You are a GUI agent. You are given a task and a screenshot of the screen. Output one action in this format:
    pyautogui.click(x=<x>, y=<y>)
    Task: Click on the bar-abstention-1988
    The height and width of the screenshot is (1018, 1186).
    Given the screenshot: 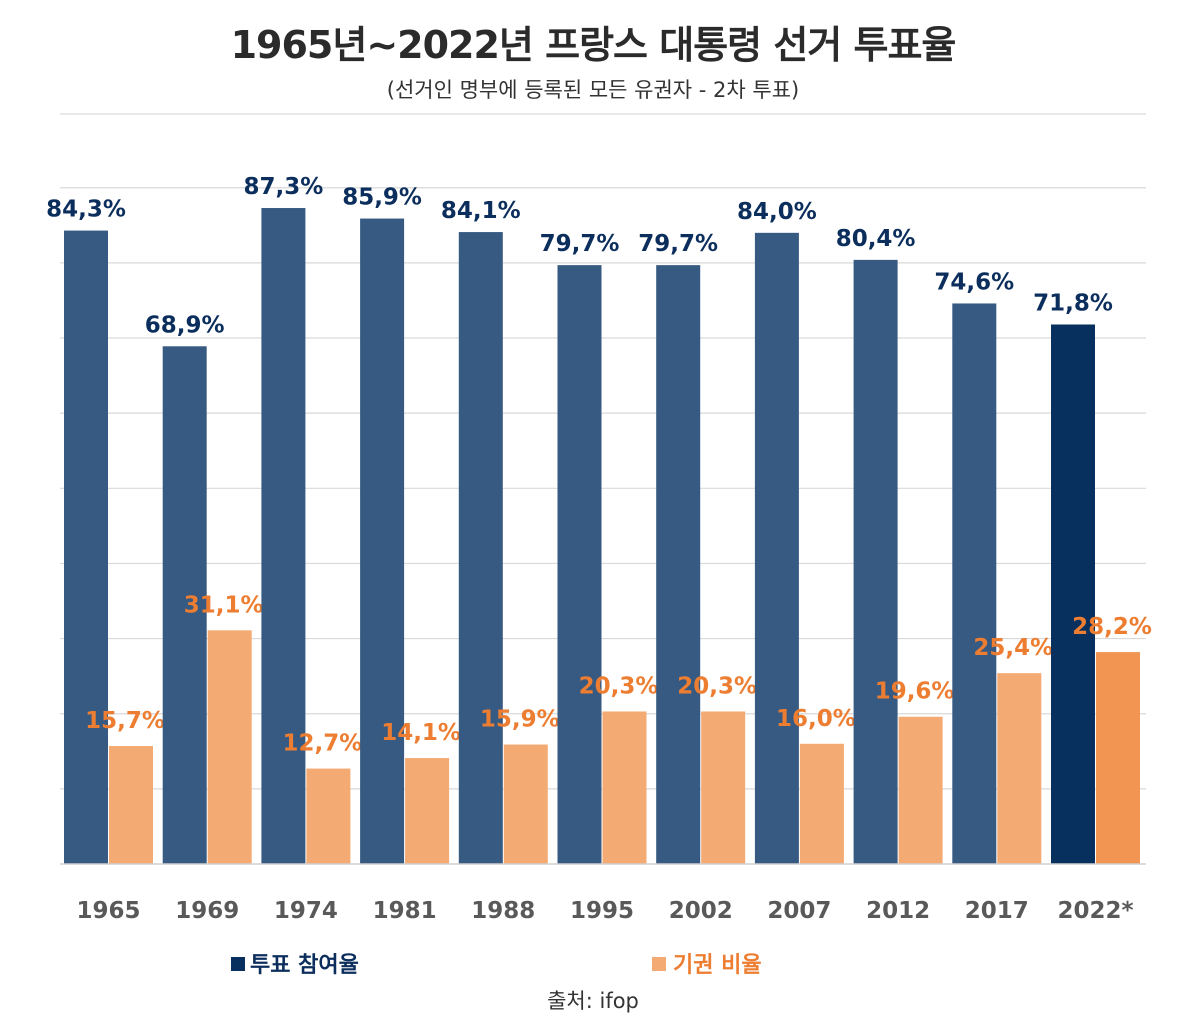 What is the action you would take?
    pyautogui.click(x=525, y=804)
    